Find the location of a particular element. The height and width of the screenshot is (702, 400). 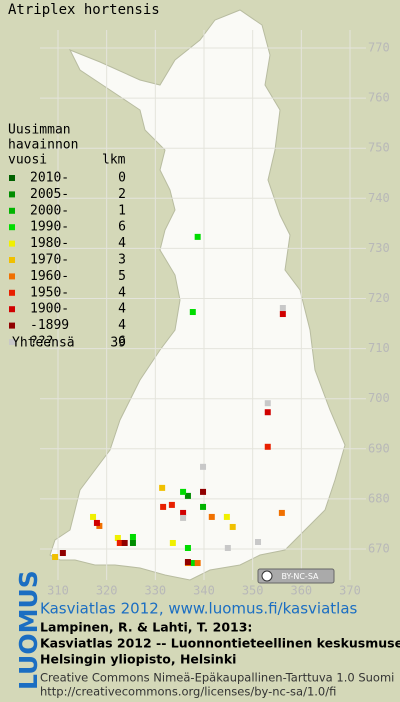

x-tick-label: 350 is located at coordinates (253, 591).